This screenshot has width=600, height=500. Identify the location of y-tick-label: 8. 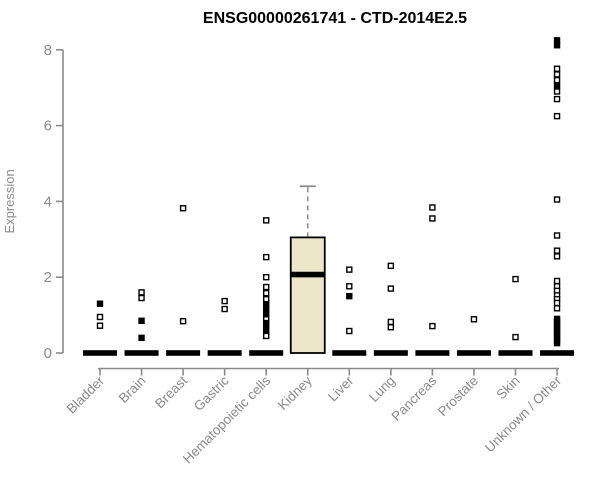
(48, 50).